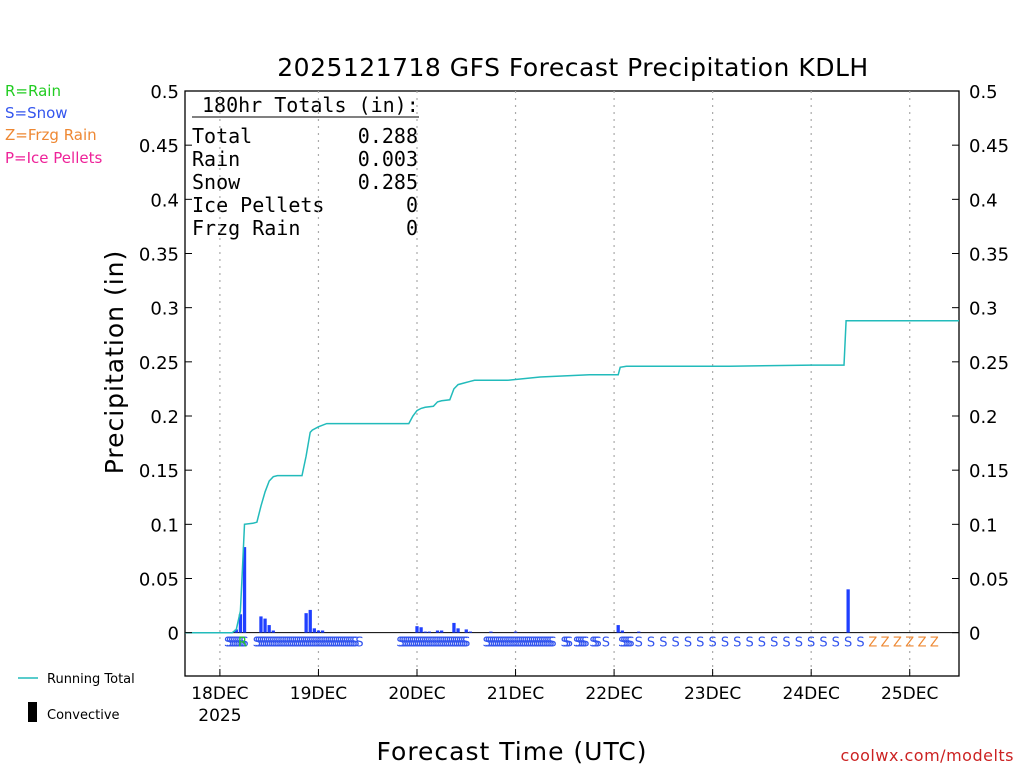  Describe the element at coordinates (173, 634) in the screenshot. I see `y-tick-label-left: 0` at that location.